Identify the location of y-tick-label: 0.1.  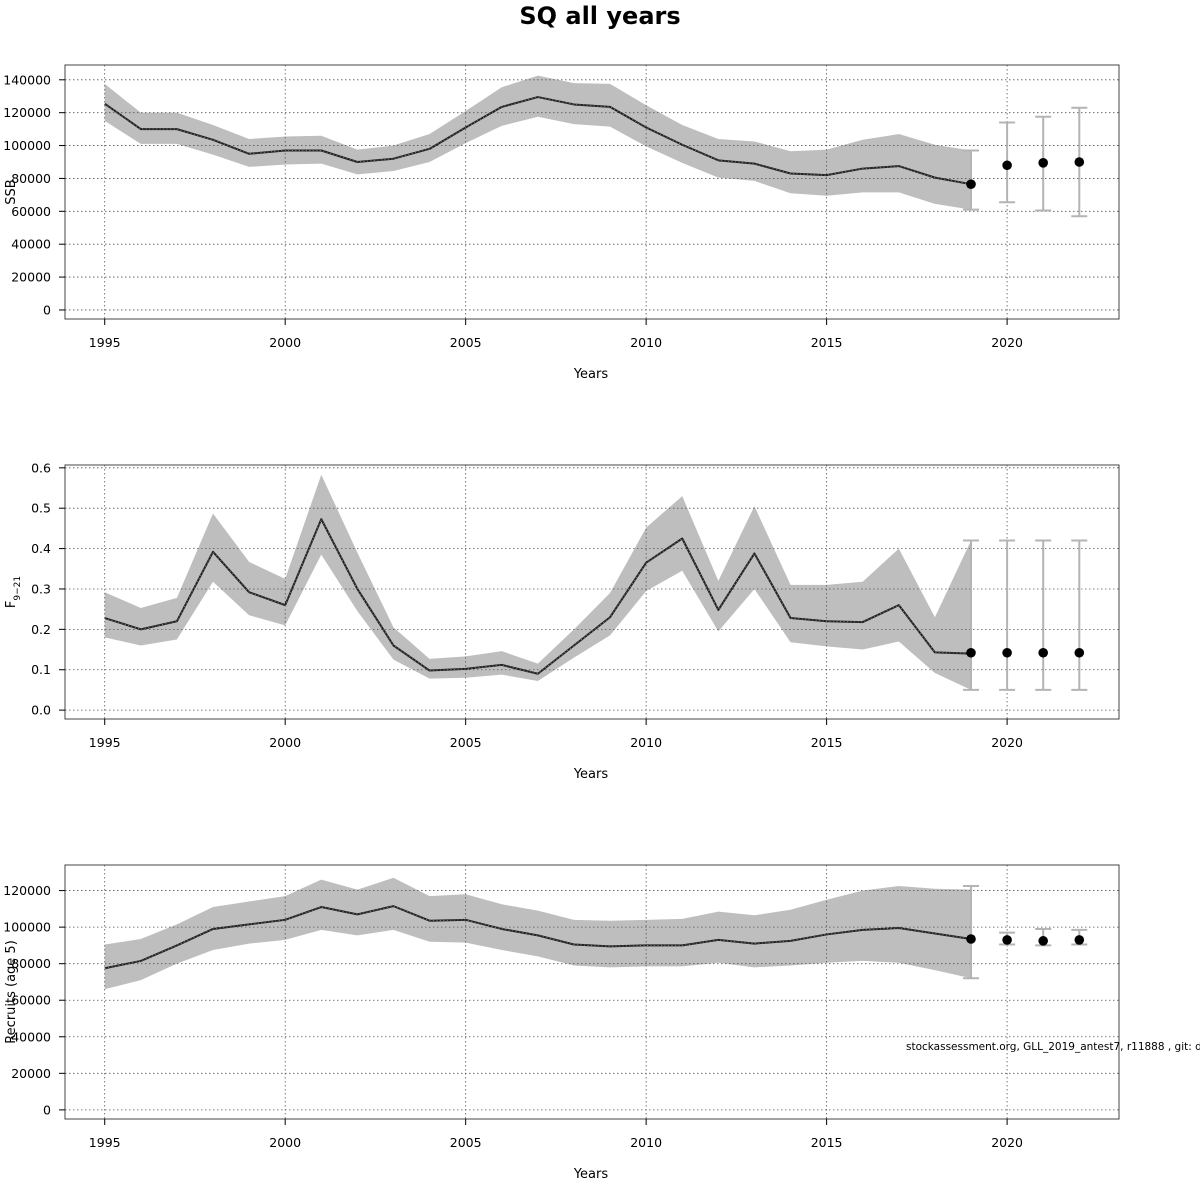
(41, 669).